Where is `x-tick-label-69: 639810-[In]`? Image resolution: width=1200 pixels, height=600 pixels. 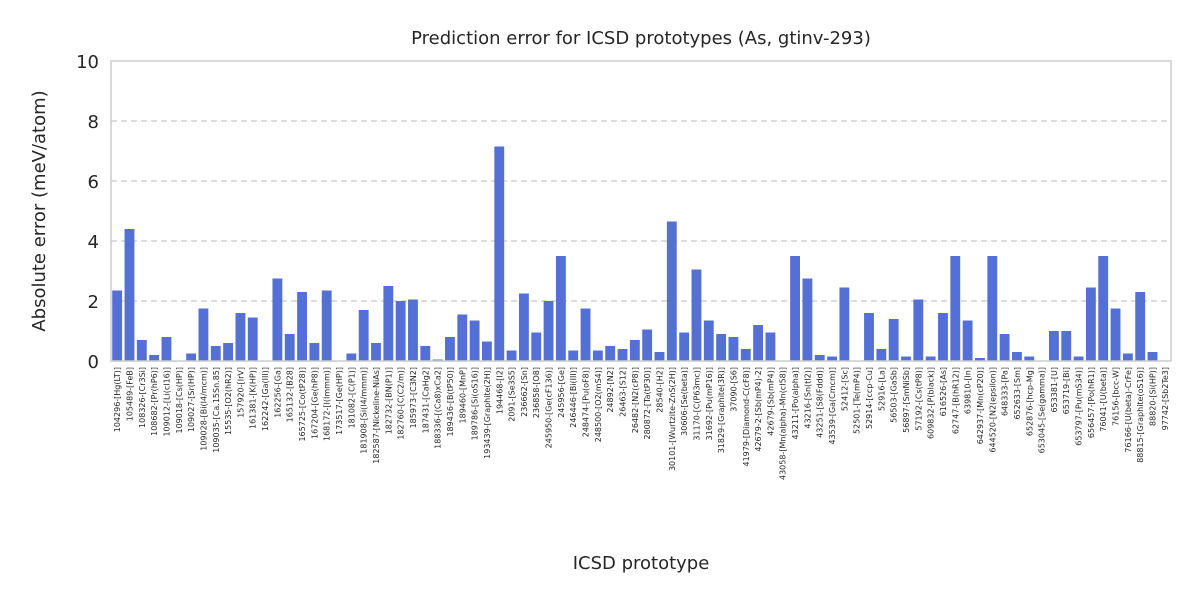 x-tick-label-69: 639810-[In] is located at coordinates (968, 390).